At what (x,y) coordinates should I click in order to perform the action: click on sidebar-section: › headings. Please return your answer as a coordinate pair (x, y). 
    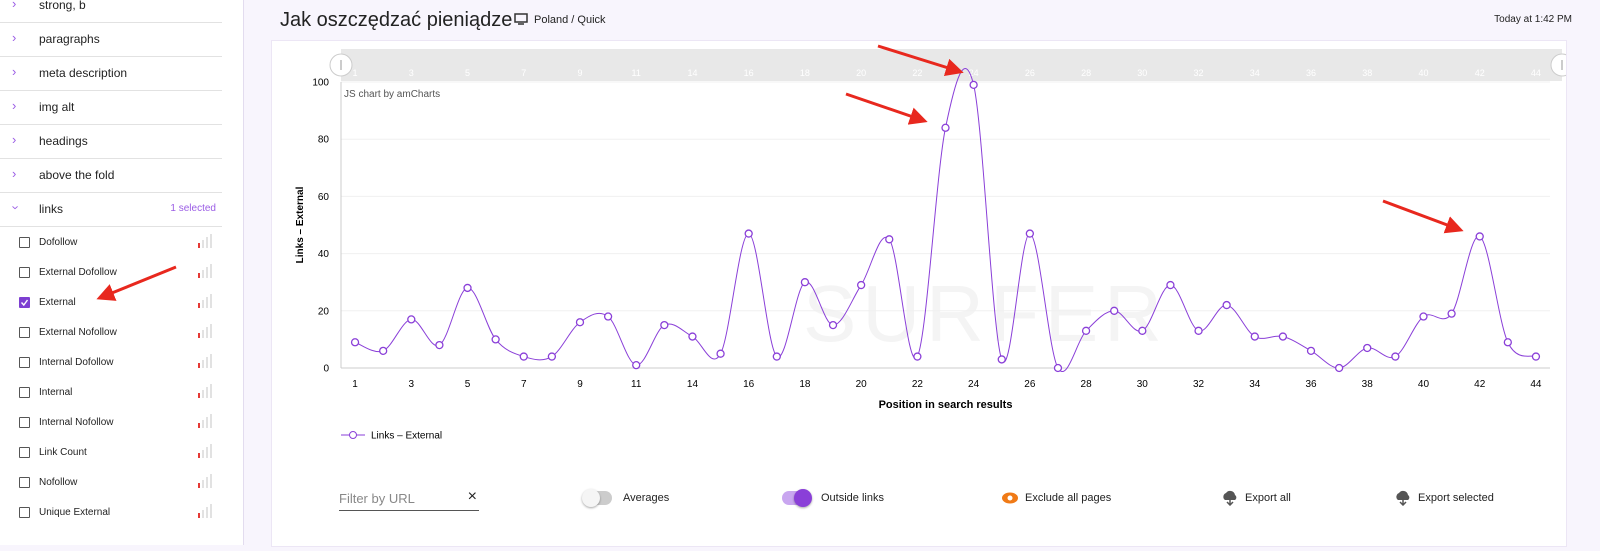
    Looking at the image, I should click on (111, 141).